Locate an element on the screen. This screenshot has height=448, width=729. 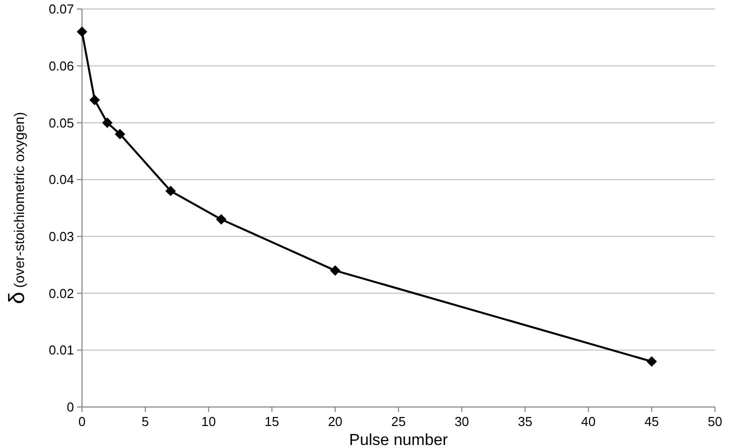
y-tick-label: 0 is located at coordinates (70, 407).